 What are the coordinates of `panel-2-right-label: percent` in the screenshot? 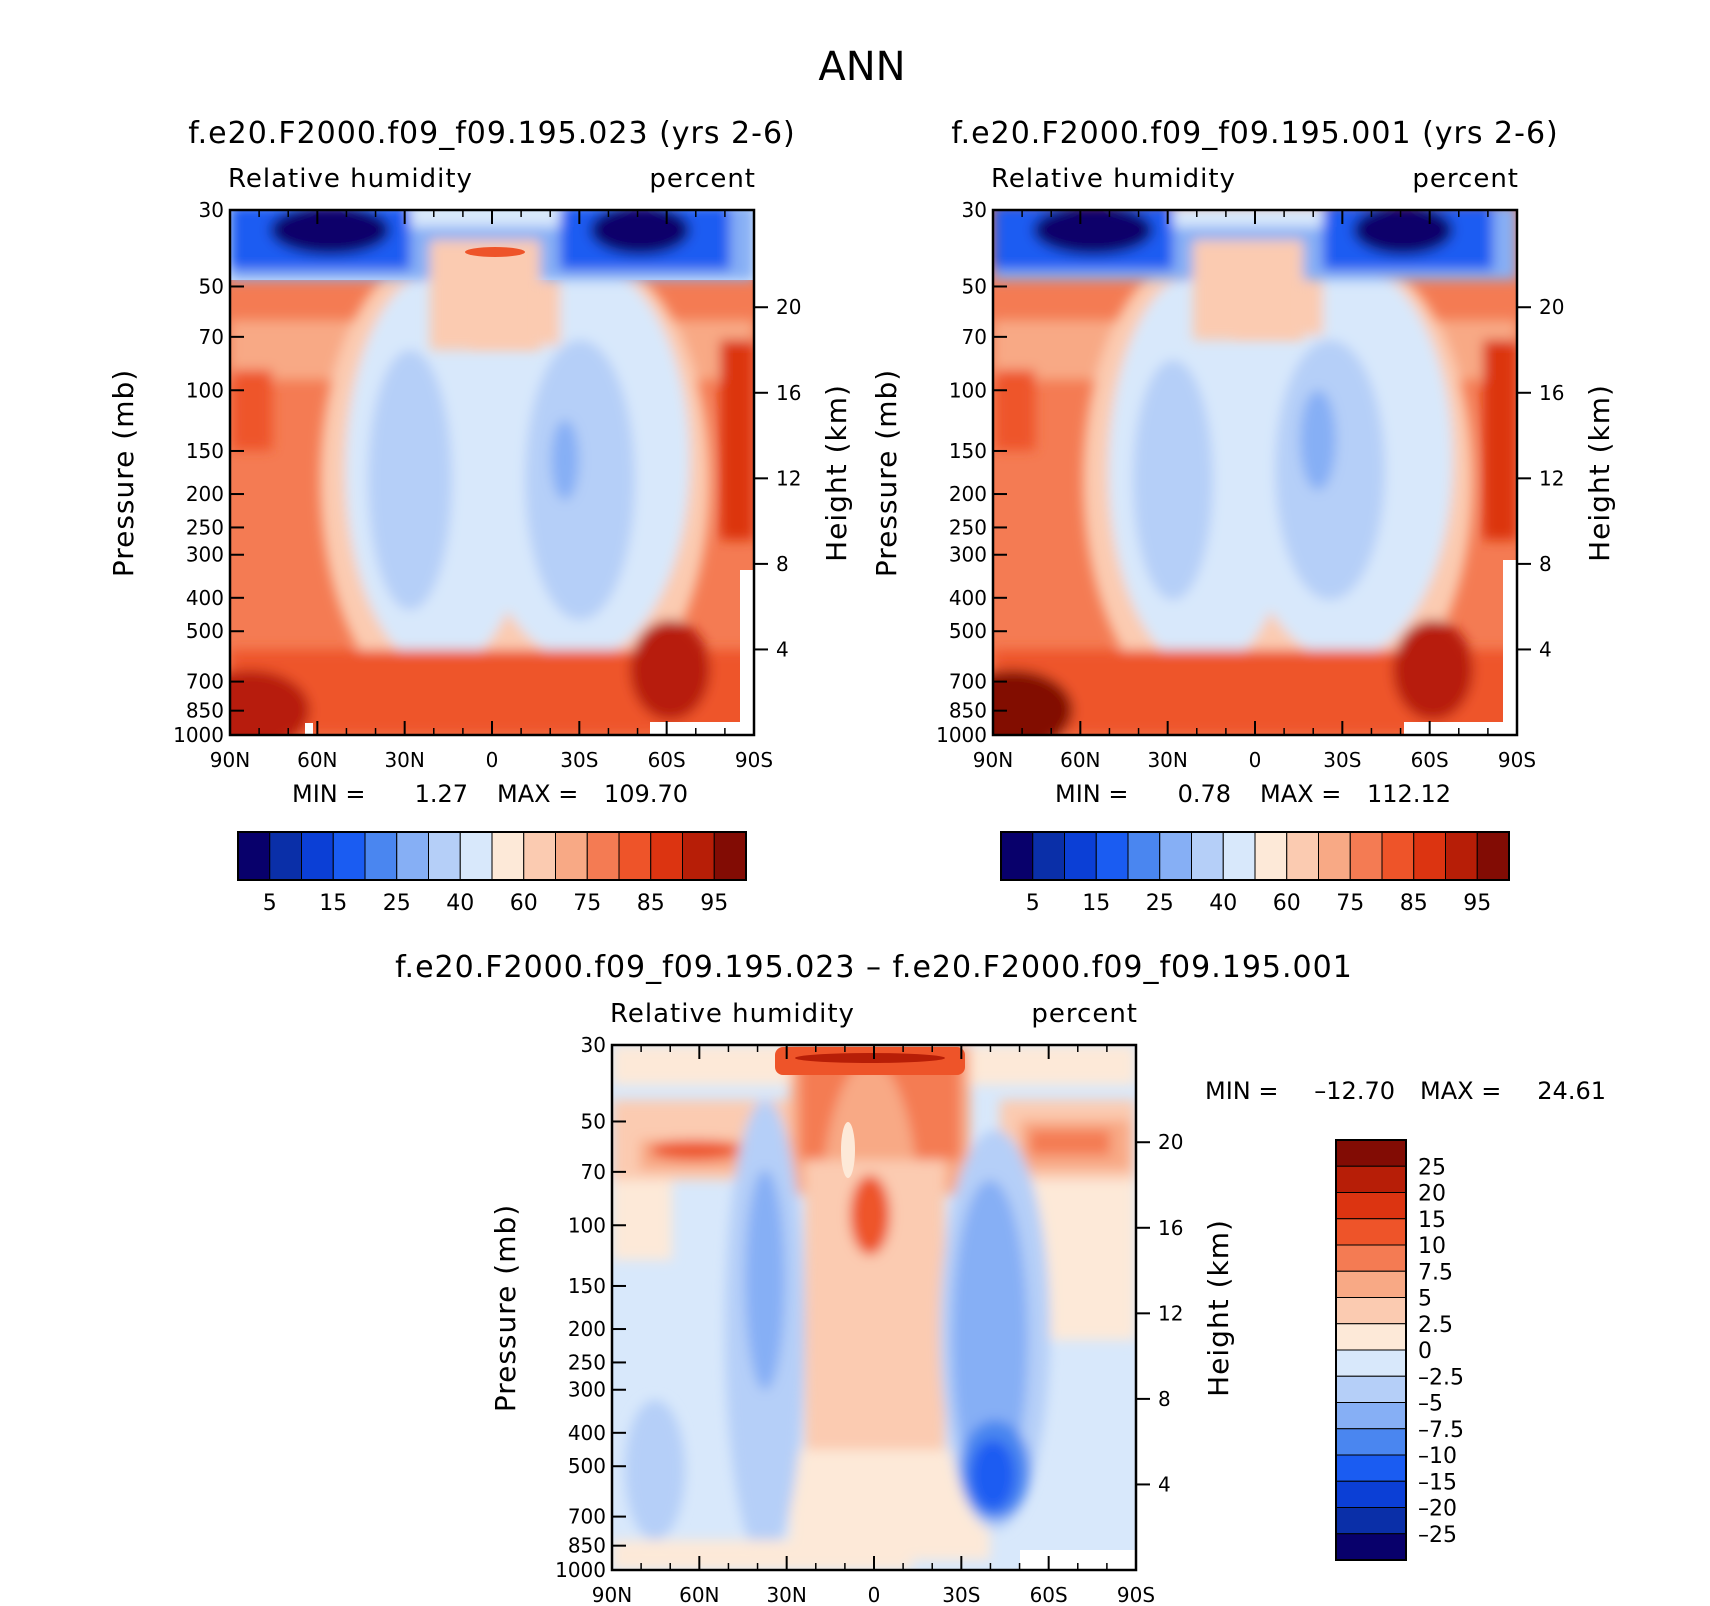 It's located at (1465, 179).